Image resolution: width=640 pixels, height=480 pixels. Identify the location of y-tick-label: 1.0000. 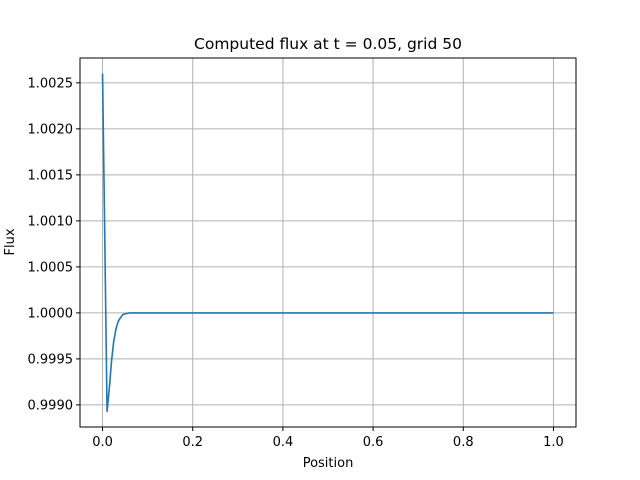
(51, 313).